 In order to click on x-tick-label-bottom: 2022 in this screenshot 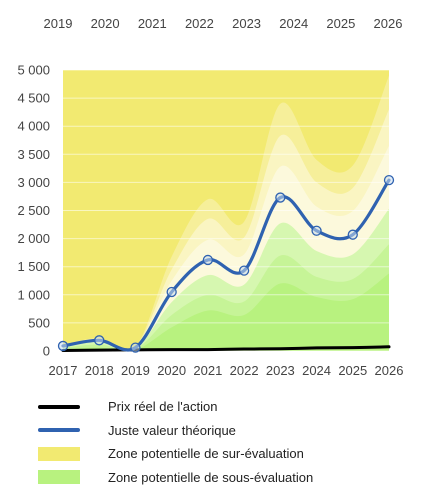, I will do `click(244, 370)`.